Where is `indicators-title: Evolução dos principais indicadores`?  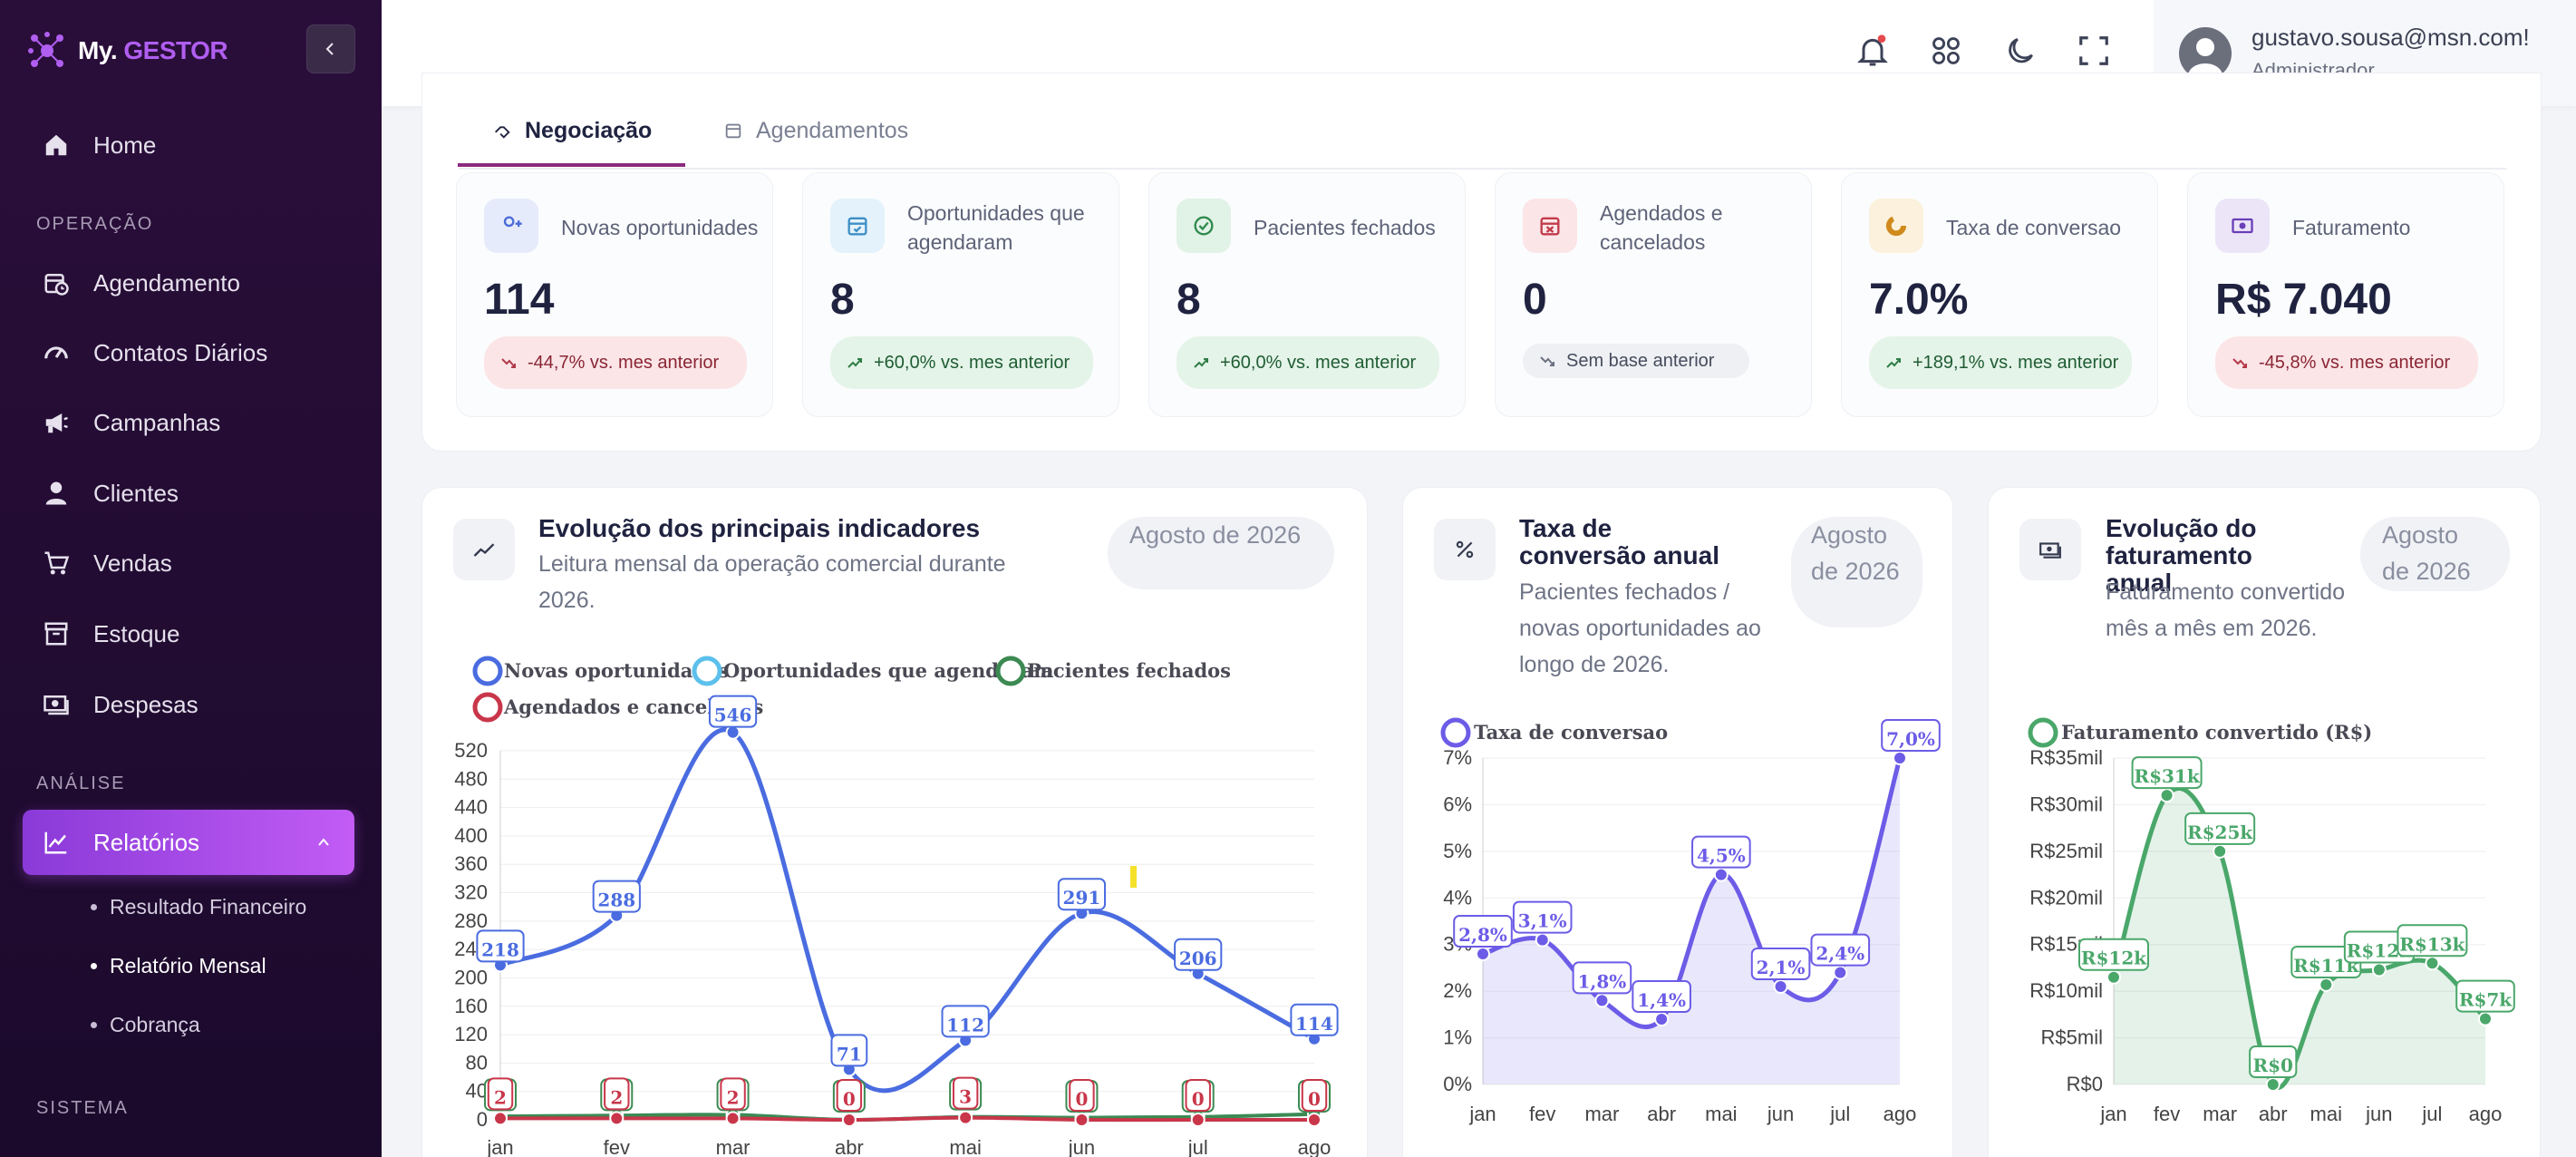
indicators-title: Evolução dos principais indicadores is located at coordinates (759, 528).